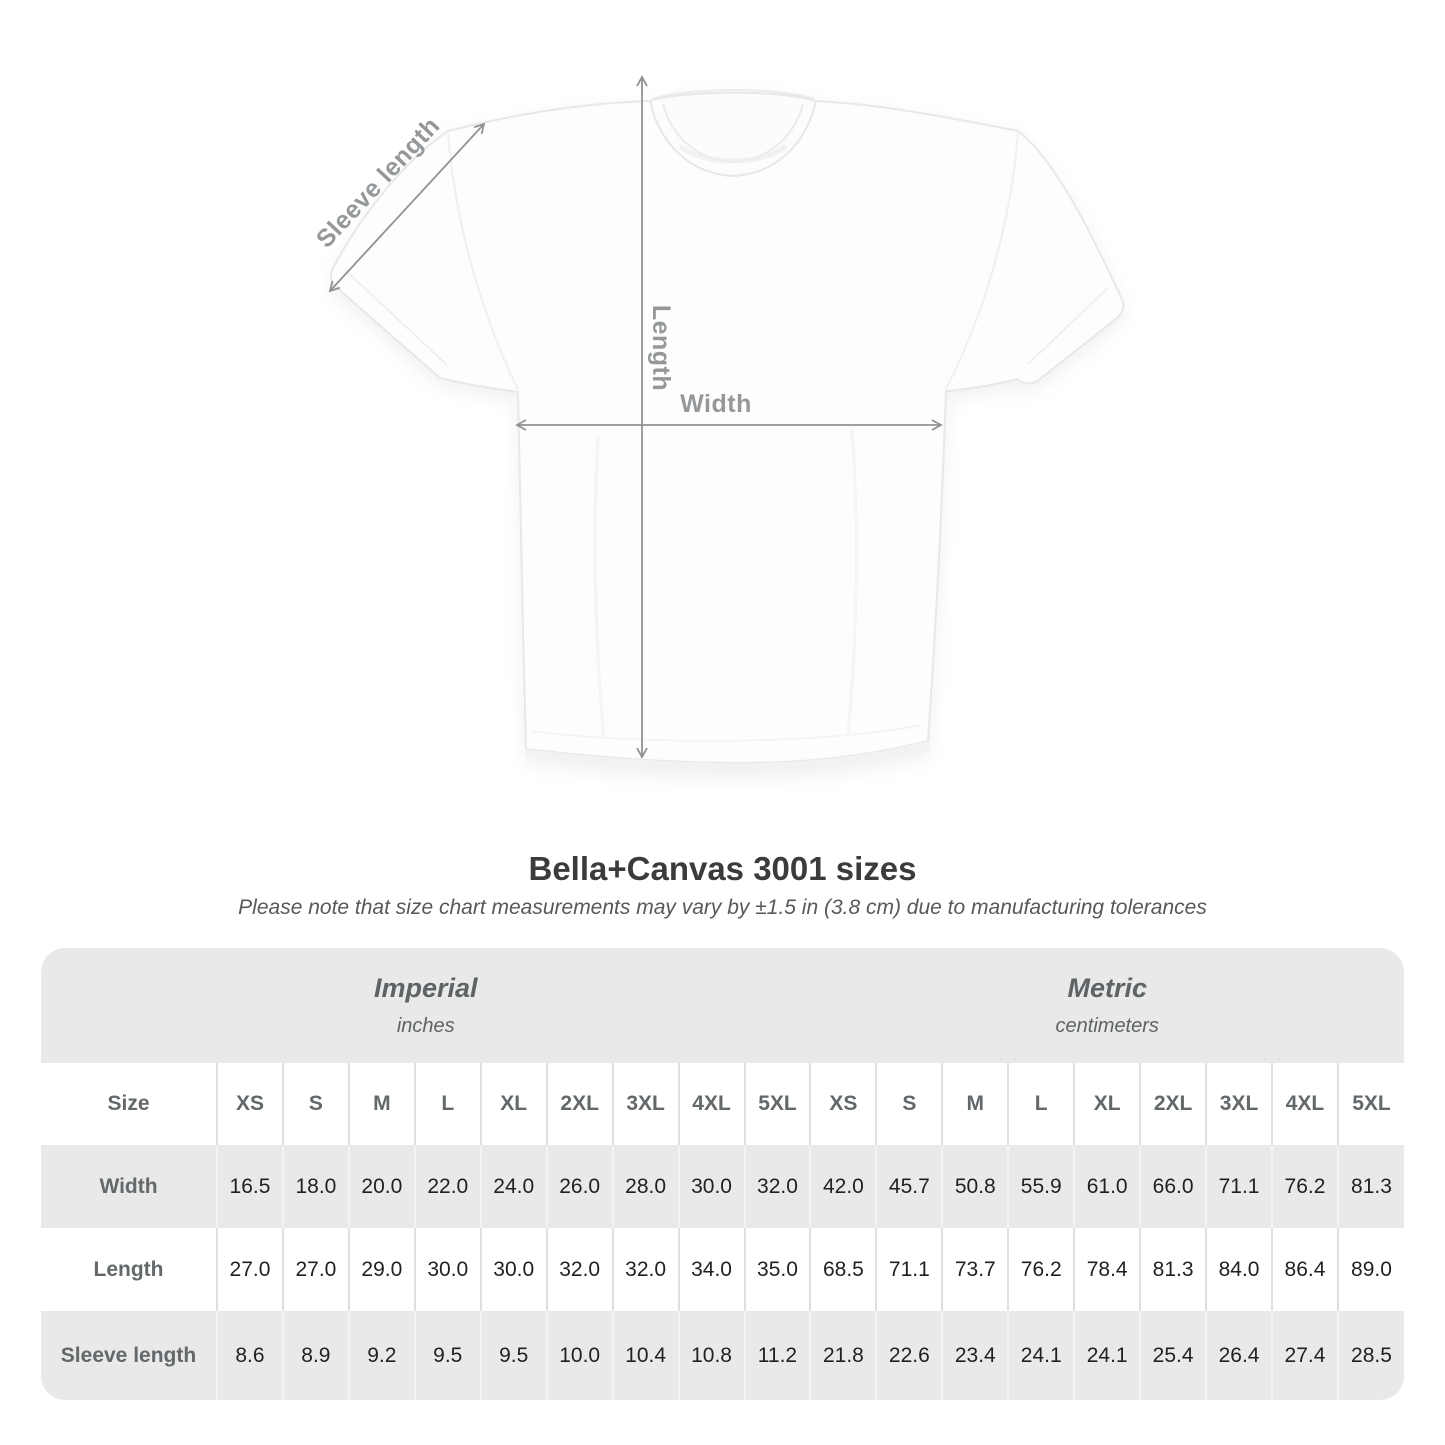 This screenshot has height=1445, width=1445. What do you see at coordinates (425, 1026) in the screenshot?
I see `imperial-group-unit: inches` at bounding box center [425, 1026].